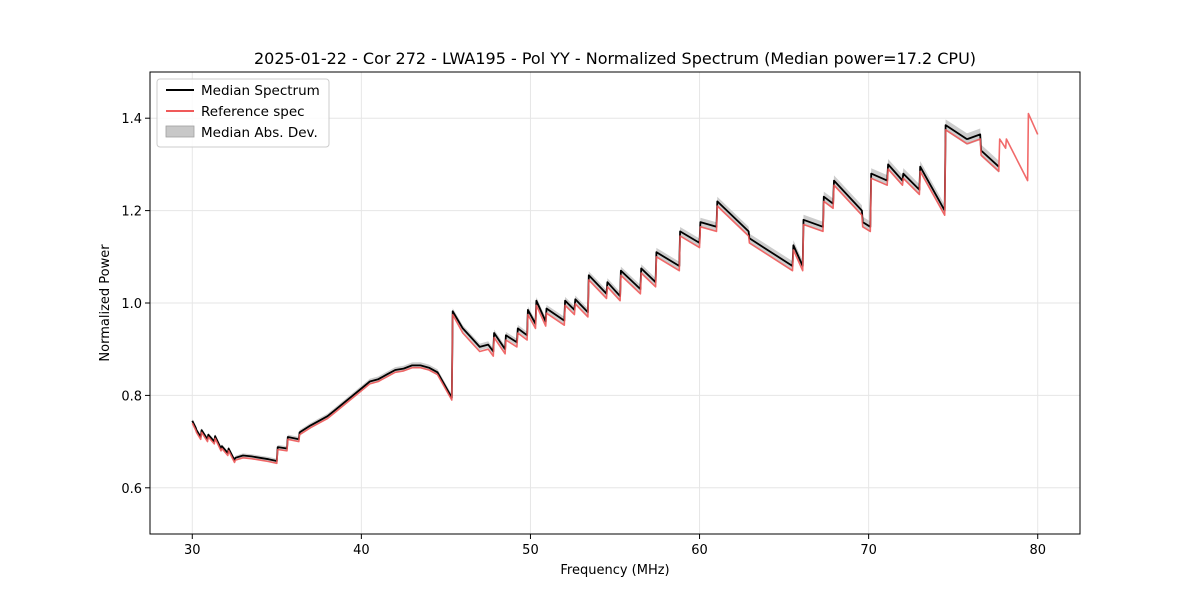 Image resolution: width=1200 pixels, height=600 pixels. What do you see at coordinates (259, 133) in the screenshot?
I see `legend-label-mad: Median Abs. Dev.` at bounding box center [259, 133].